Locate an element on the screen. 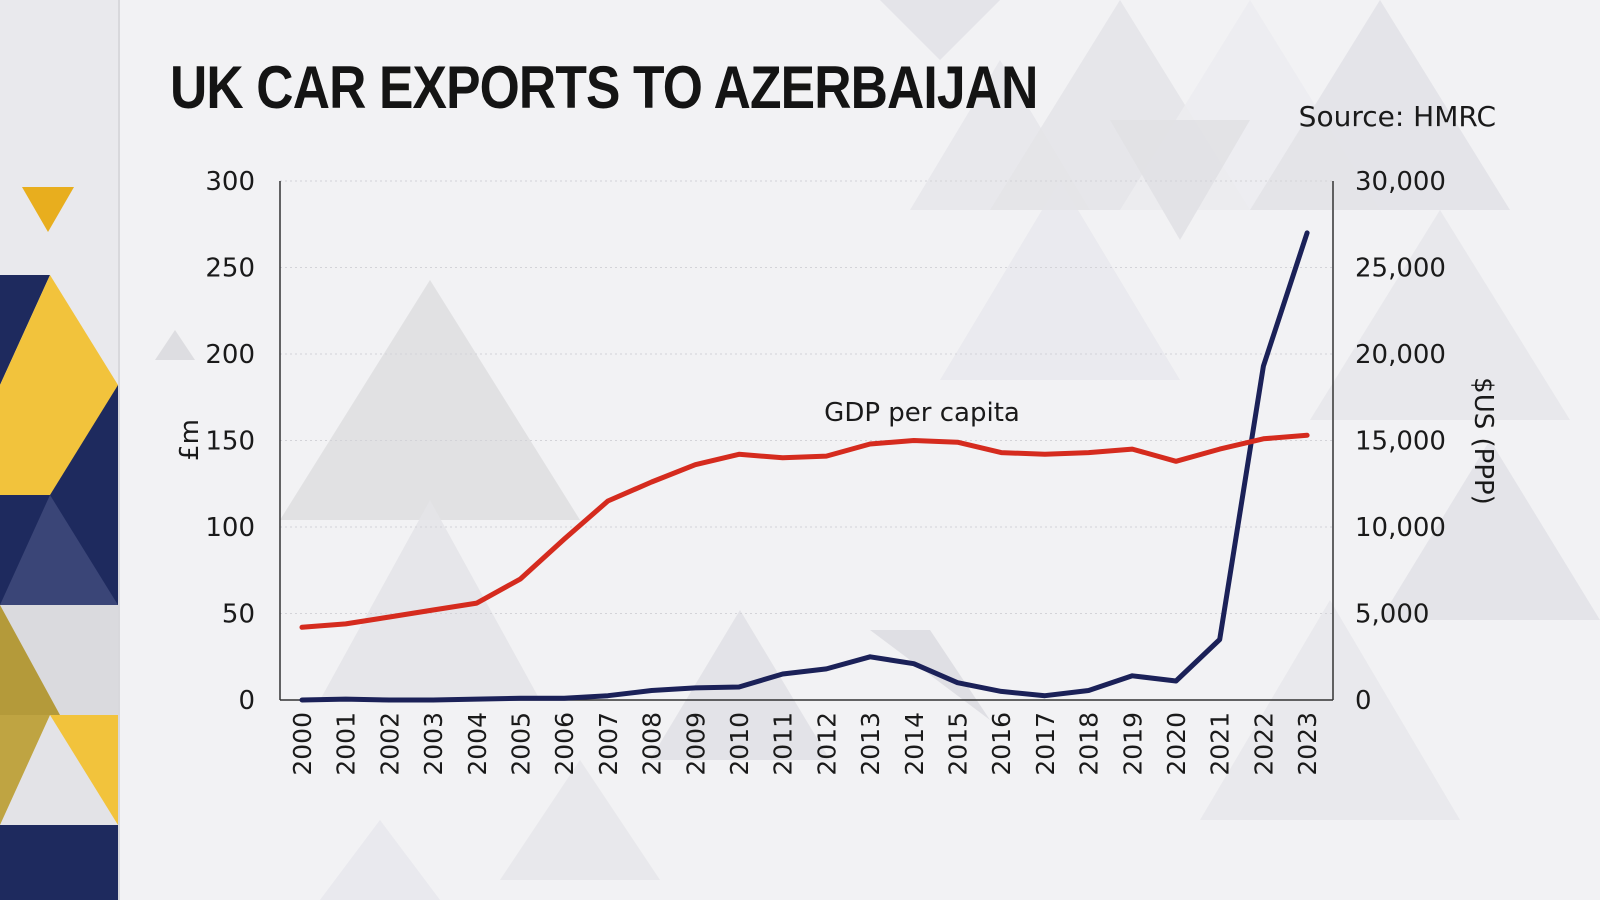  x-tick-label: 2001 is located at coordinates (346, 744).